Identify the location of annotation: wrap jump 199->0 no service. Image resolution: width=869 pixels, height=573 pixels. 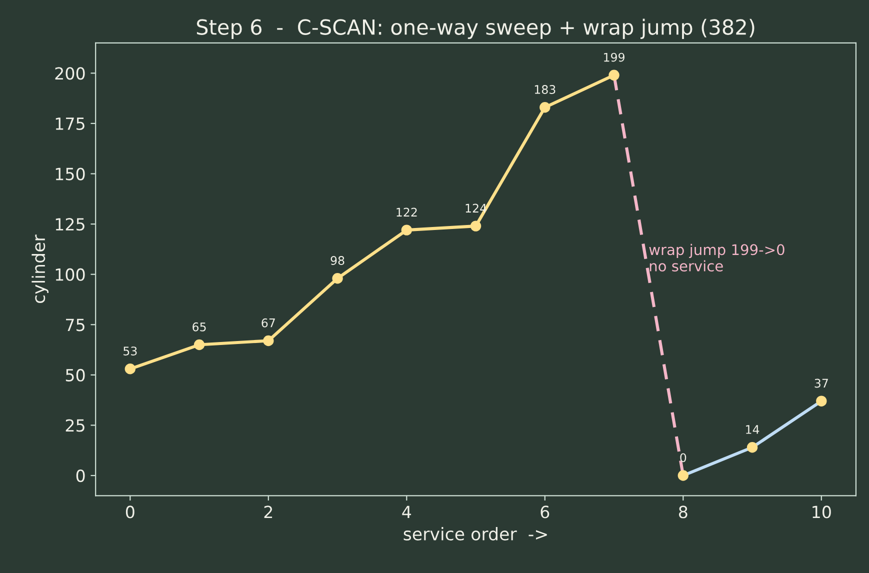
(716, 258).